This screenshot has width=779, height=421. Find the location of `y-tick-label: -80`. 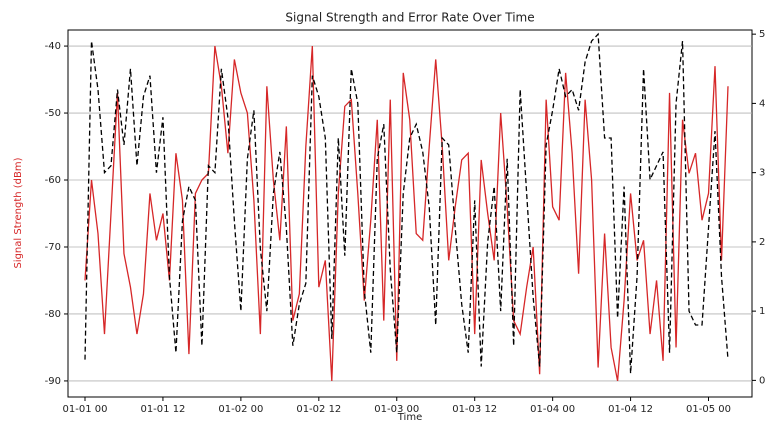

y-tick-label: -80 is located at coordinates (53, 314).